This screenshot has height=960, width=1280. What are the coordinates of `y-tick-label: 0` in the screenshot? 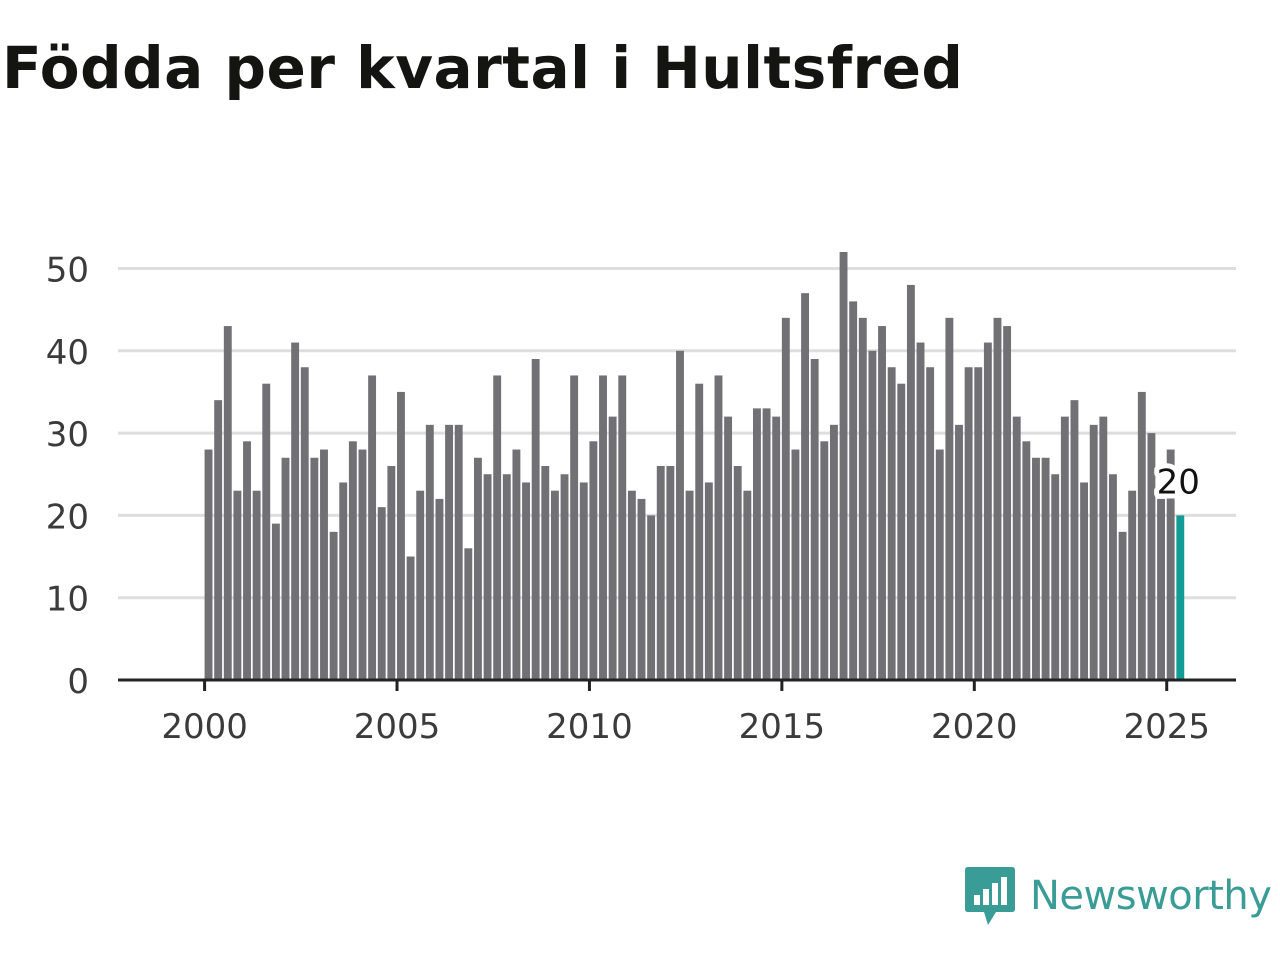 It's located at (78, 682).